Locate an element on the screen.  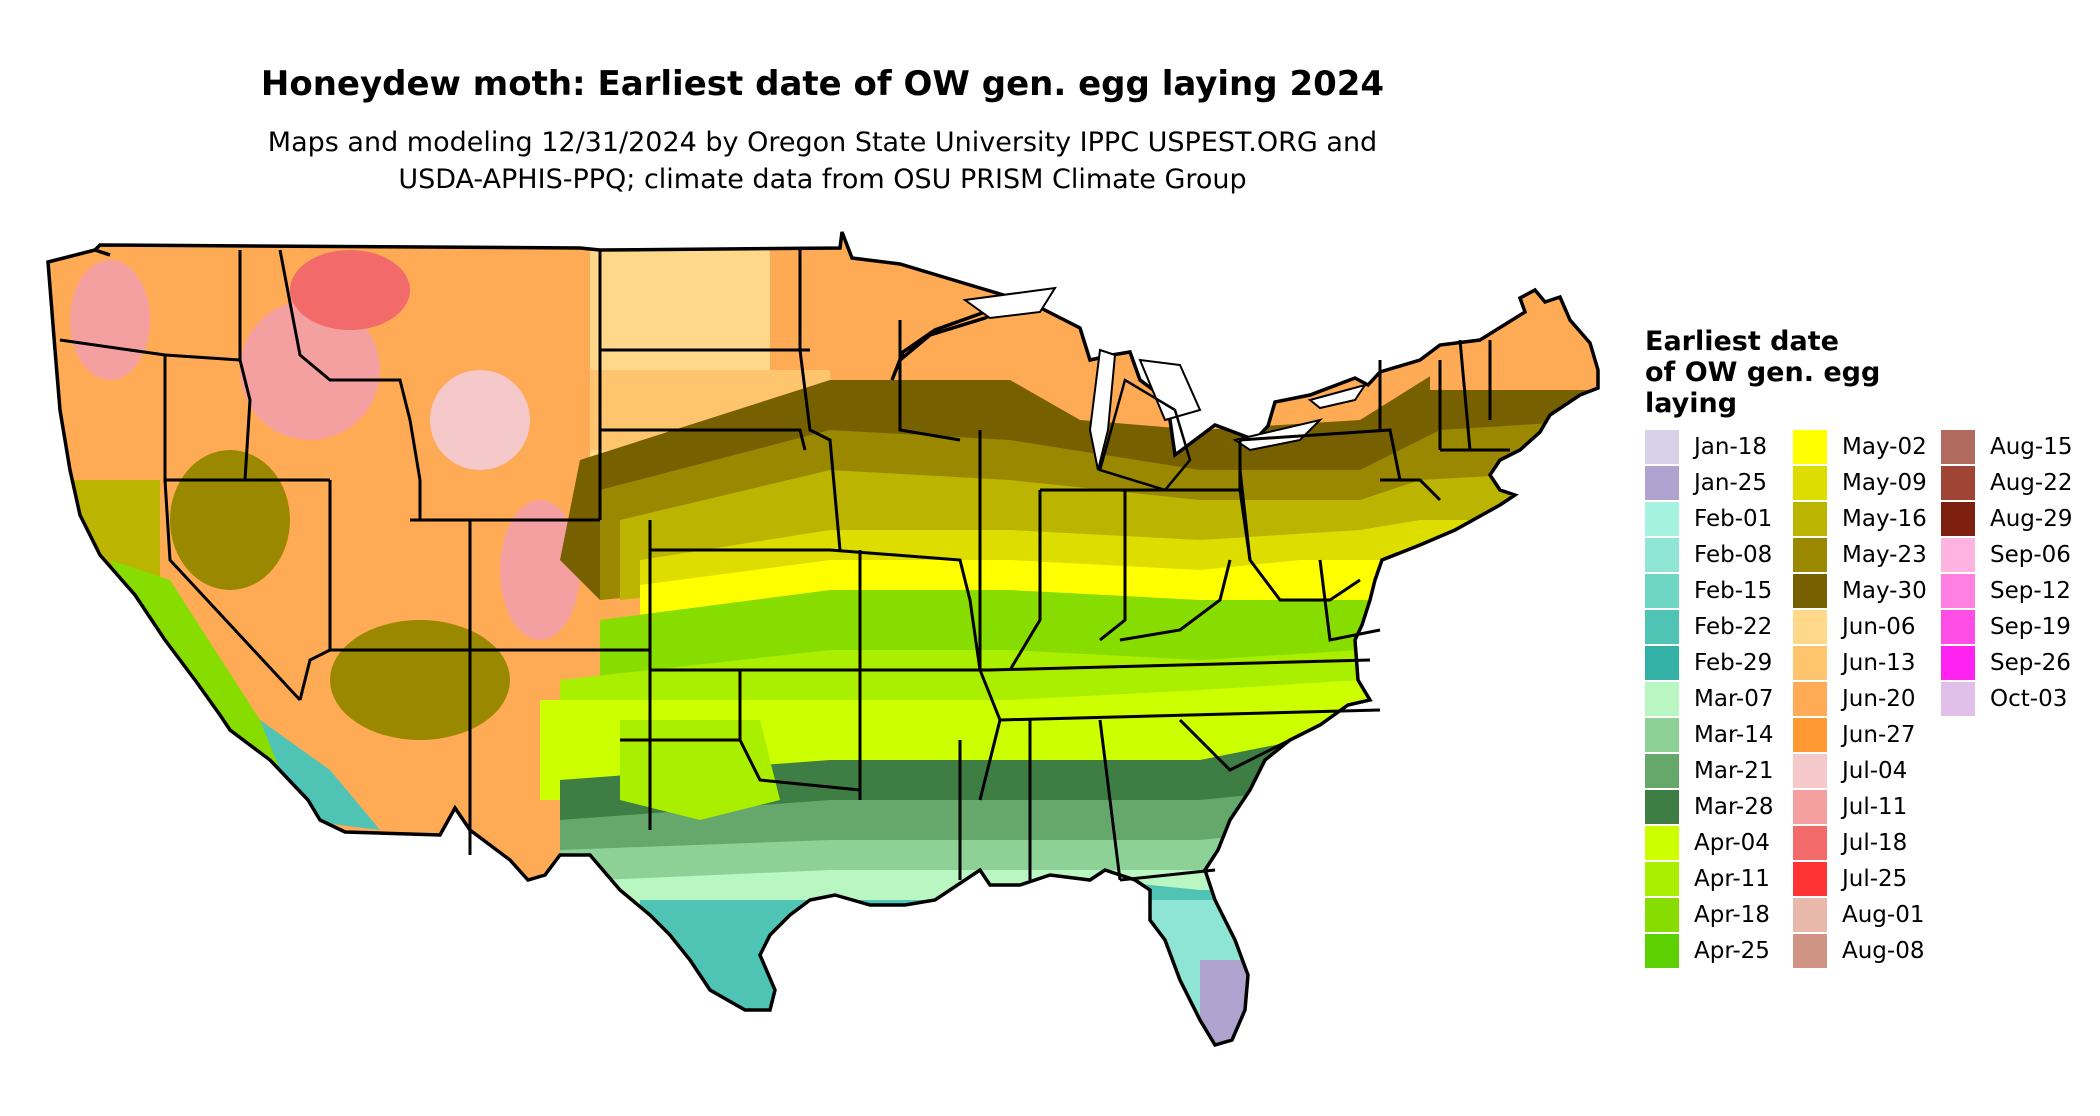
legend-item: Jul-18 is located at coordinates (1867, 844).